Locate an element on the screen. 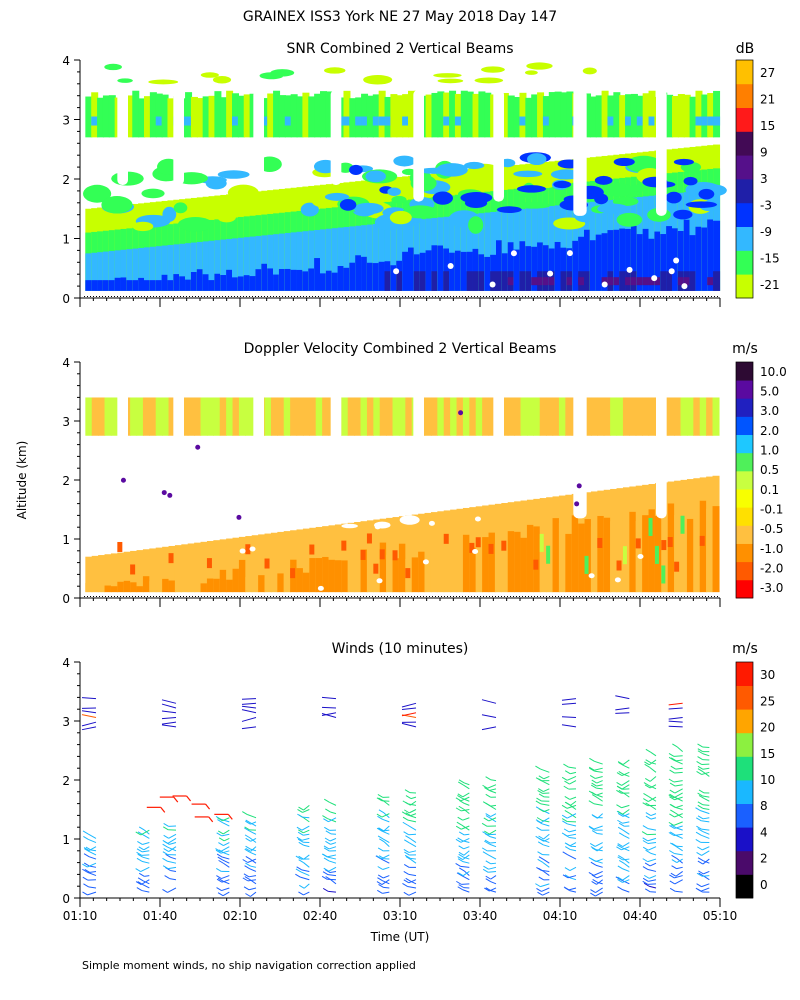  doppler-data-gap is located at coordinates (661, 455).